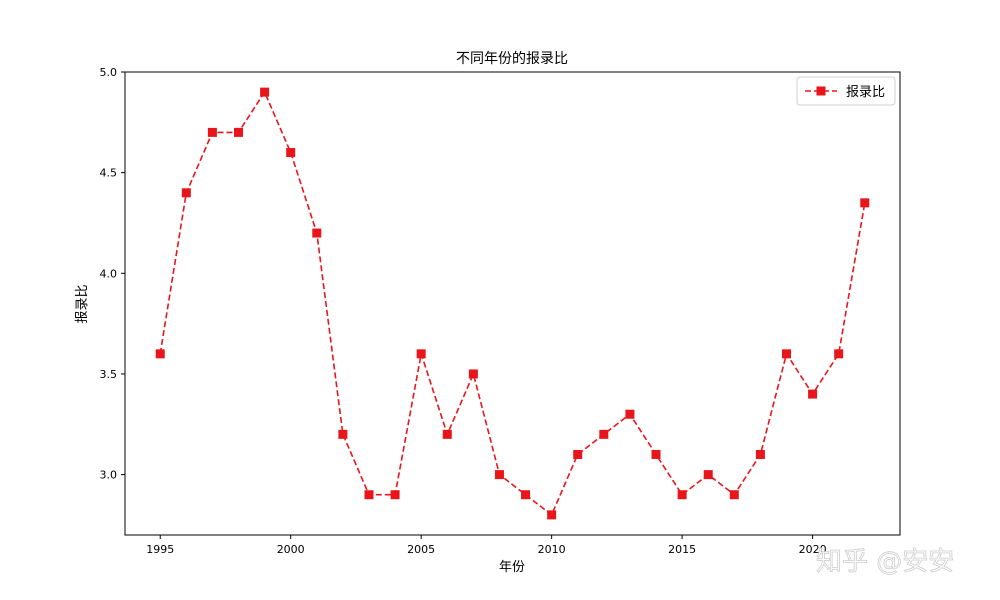  Describe the element at coordinates (421, 549) in the screenshot. I see `x-tick-label: 2005` at that location.